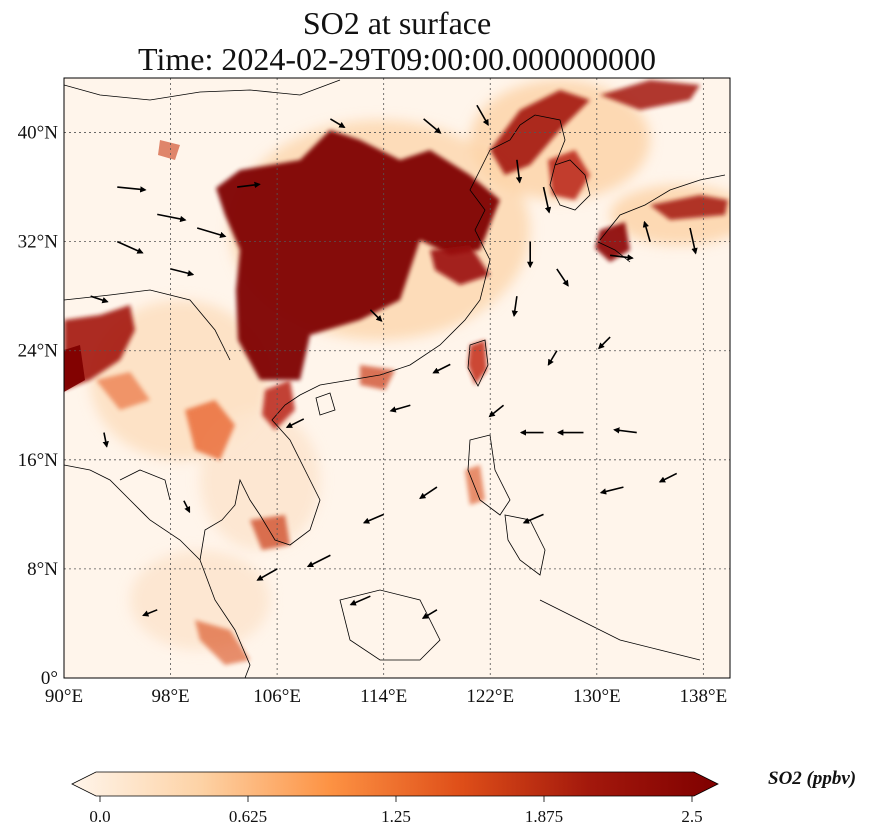 Image resolution: width=875 pixels, height=836 pixels. Describe the element at coordinates (490, 696) in the screenshot. I see `x-tick-label: 122°E` at that location.